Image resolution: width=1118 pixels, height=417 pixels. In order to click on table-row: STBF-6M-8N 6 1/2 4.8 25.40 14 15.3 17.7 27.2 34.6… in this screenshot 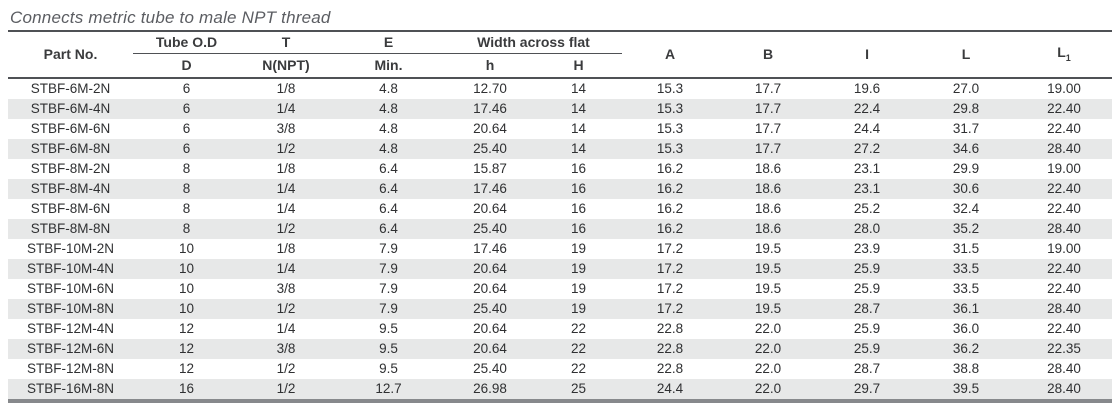, I will do `click(560, 149)`.